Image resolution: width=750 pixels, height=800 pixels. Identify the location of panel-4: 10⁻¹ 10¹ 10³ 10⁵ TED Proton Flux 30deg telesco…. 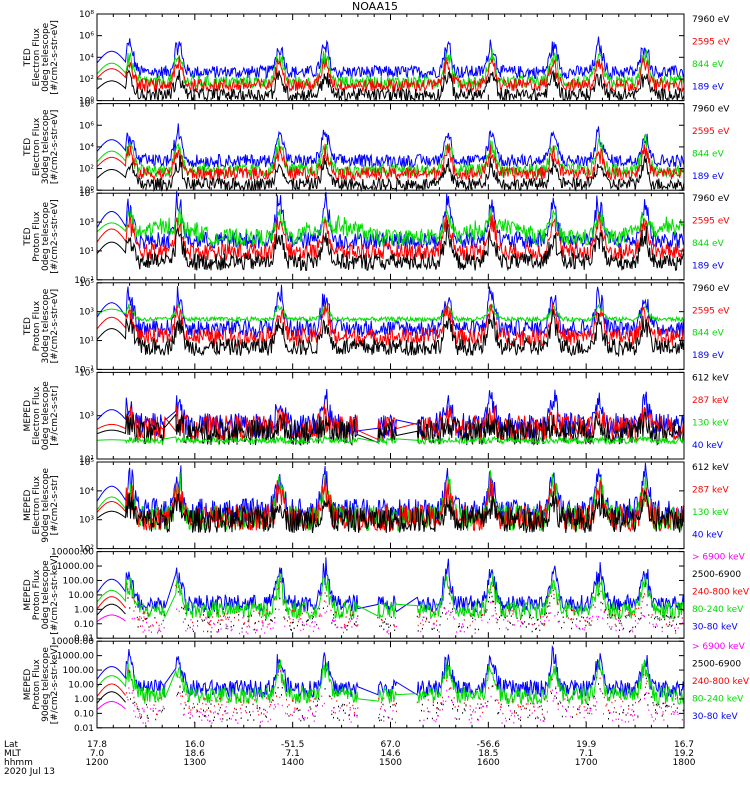
(376, 327).